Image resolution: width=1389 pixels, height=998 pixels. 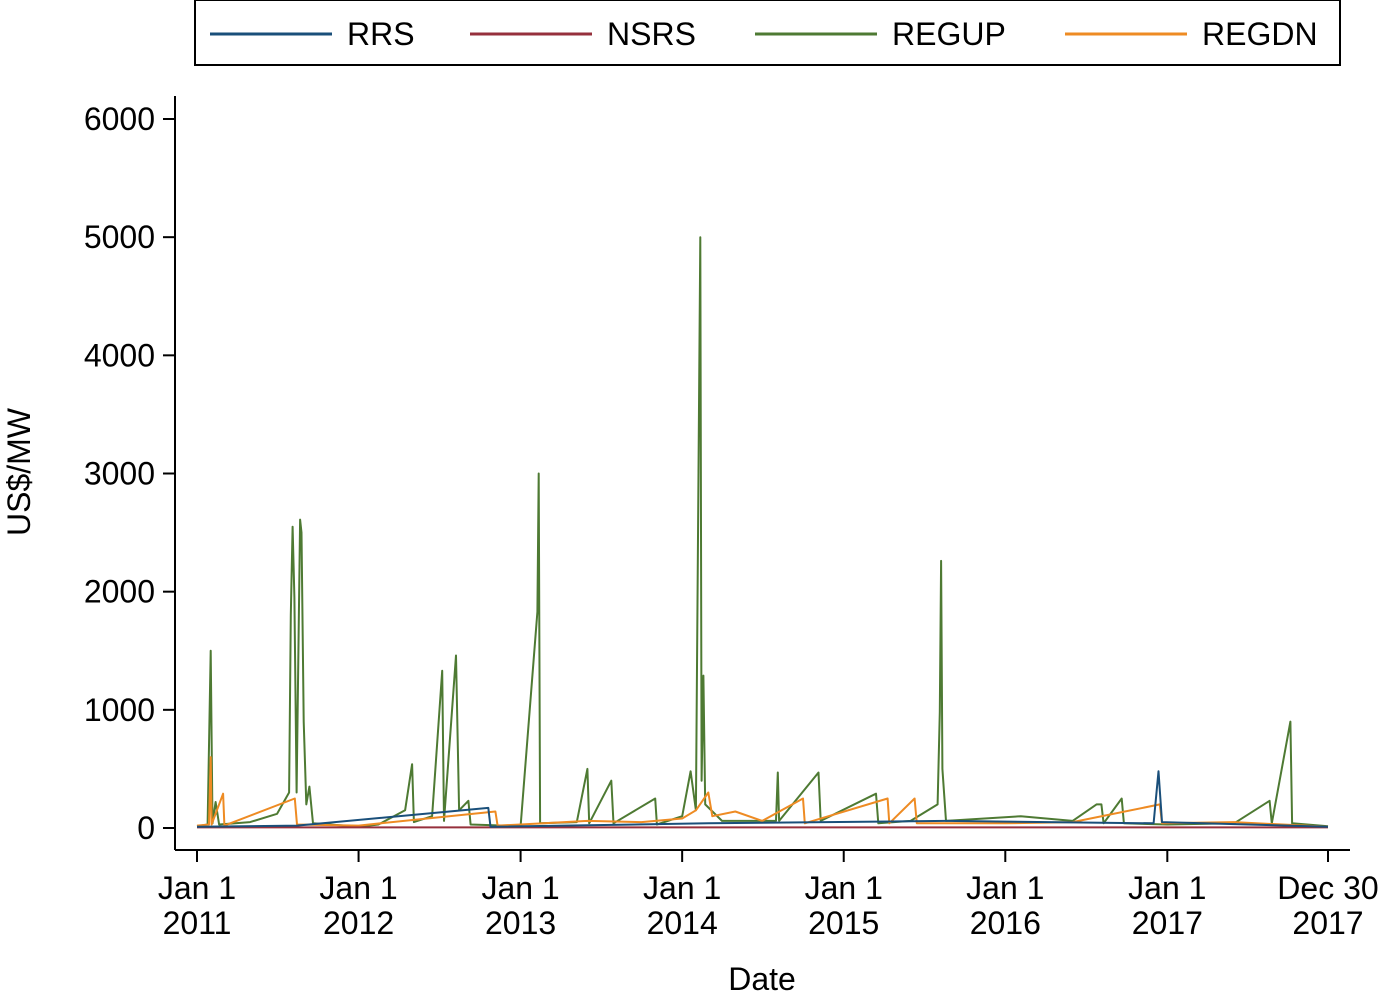 I want to click on x-axis-title: Date, so click(x=762, y=979).